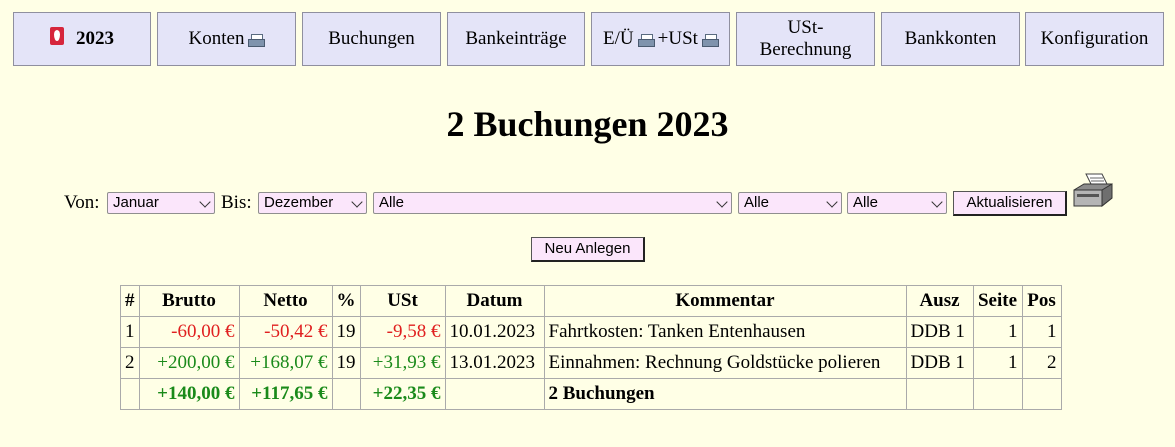 The image size is (1175, 447). What do you see at coordinates (402, 394) in the screenshot?
I see `sum-ust: +22,35 €` at bounding box center [402, 394].